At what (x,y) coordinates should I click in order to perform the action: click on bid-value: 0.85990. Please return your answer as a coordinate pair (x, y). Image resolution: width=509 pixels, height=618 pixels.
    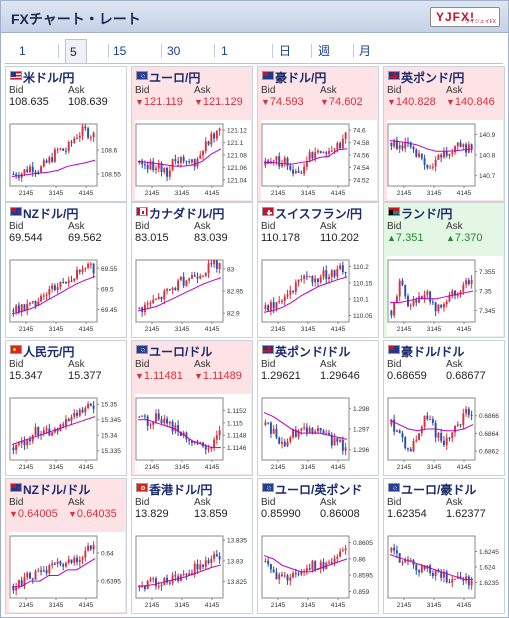
    Looking at the image, I should click on (281, 514).